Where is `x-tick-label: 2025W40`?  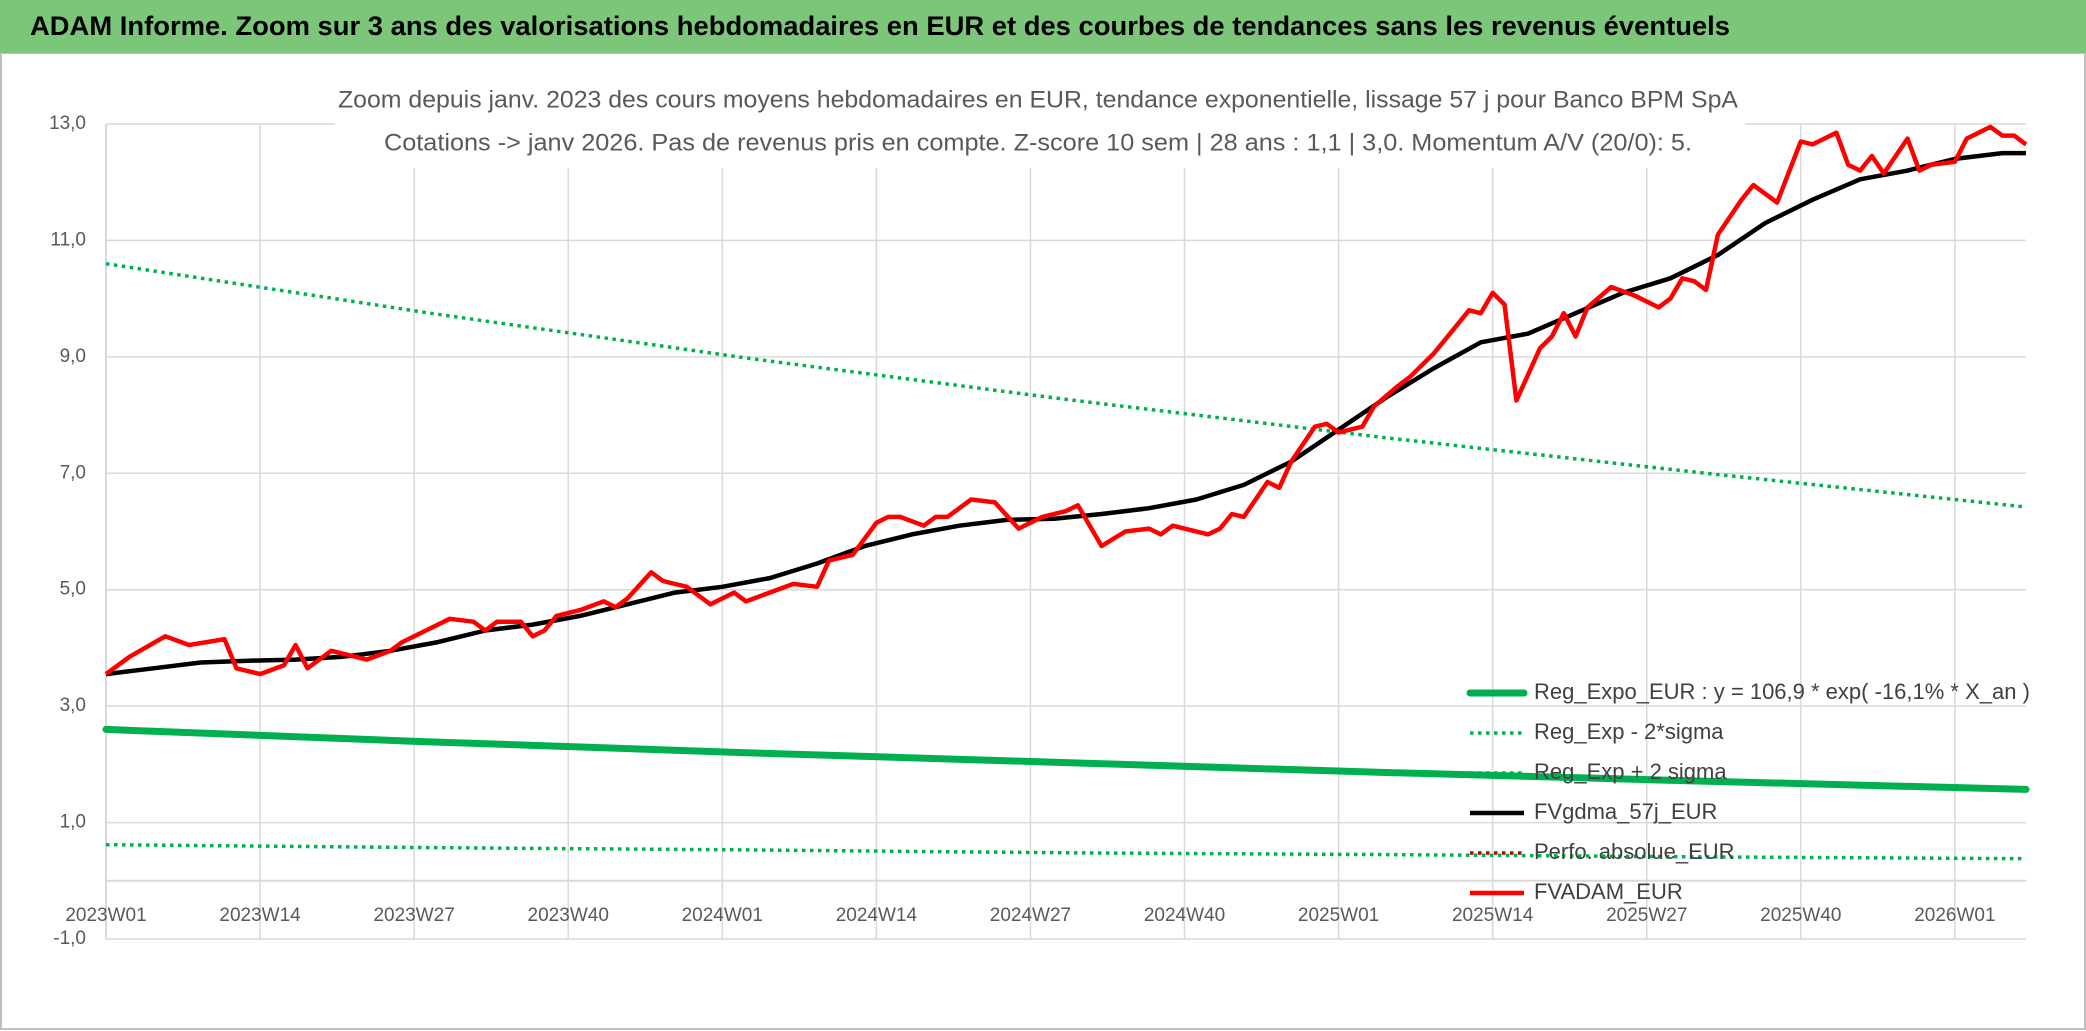 x-tick-label: 2025W40 is located at coordinates (1800, 915).